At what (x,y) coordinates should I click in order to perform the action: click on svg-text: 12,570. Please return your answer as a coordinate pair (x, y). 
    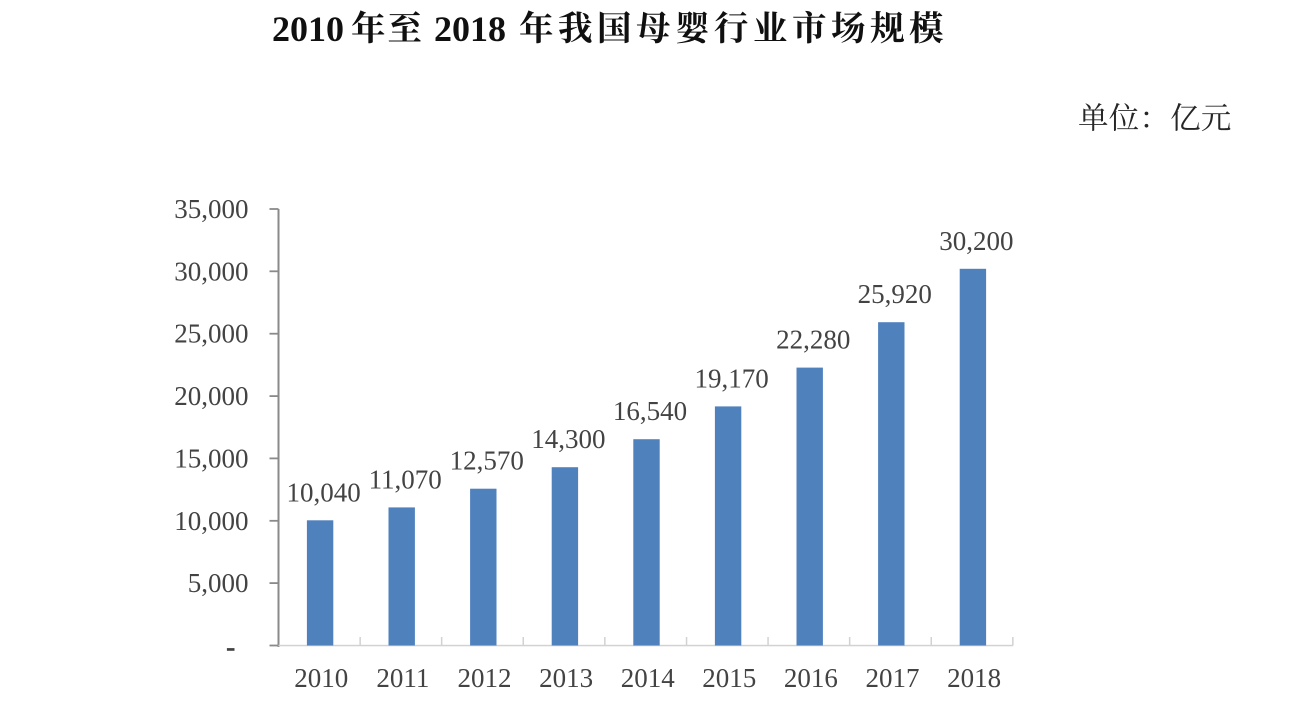
    Looking at the image, I should click on (487, 461).